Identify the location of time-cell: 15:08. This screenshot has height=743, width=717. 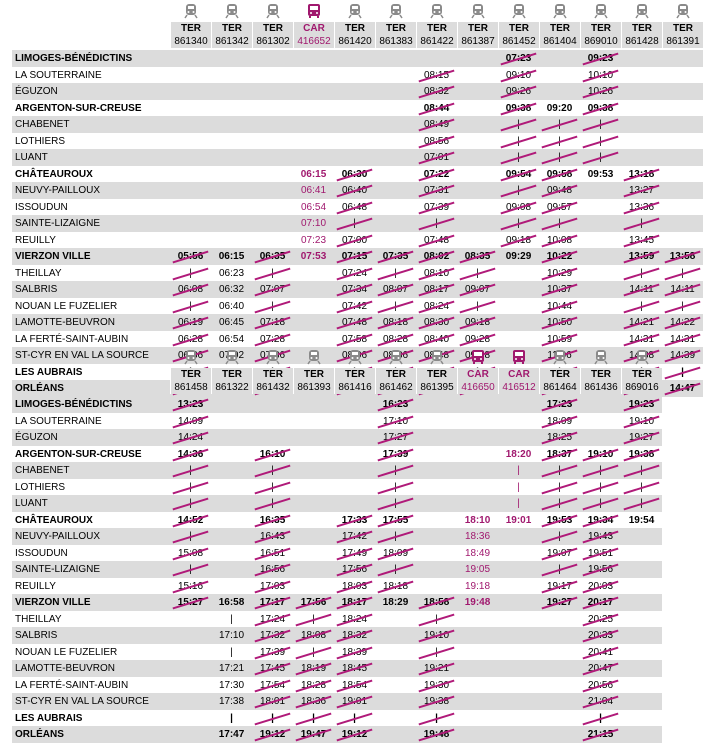
(190, 553).